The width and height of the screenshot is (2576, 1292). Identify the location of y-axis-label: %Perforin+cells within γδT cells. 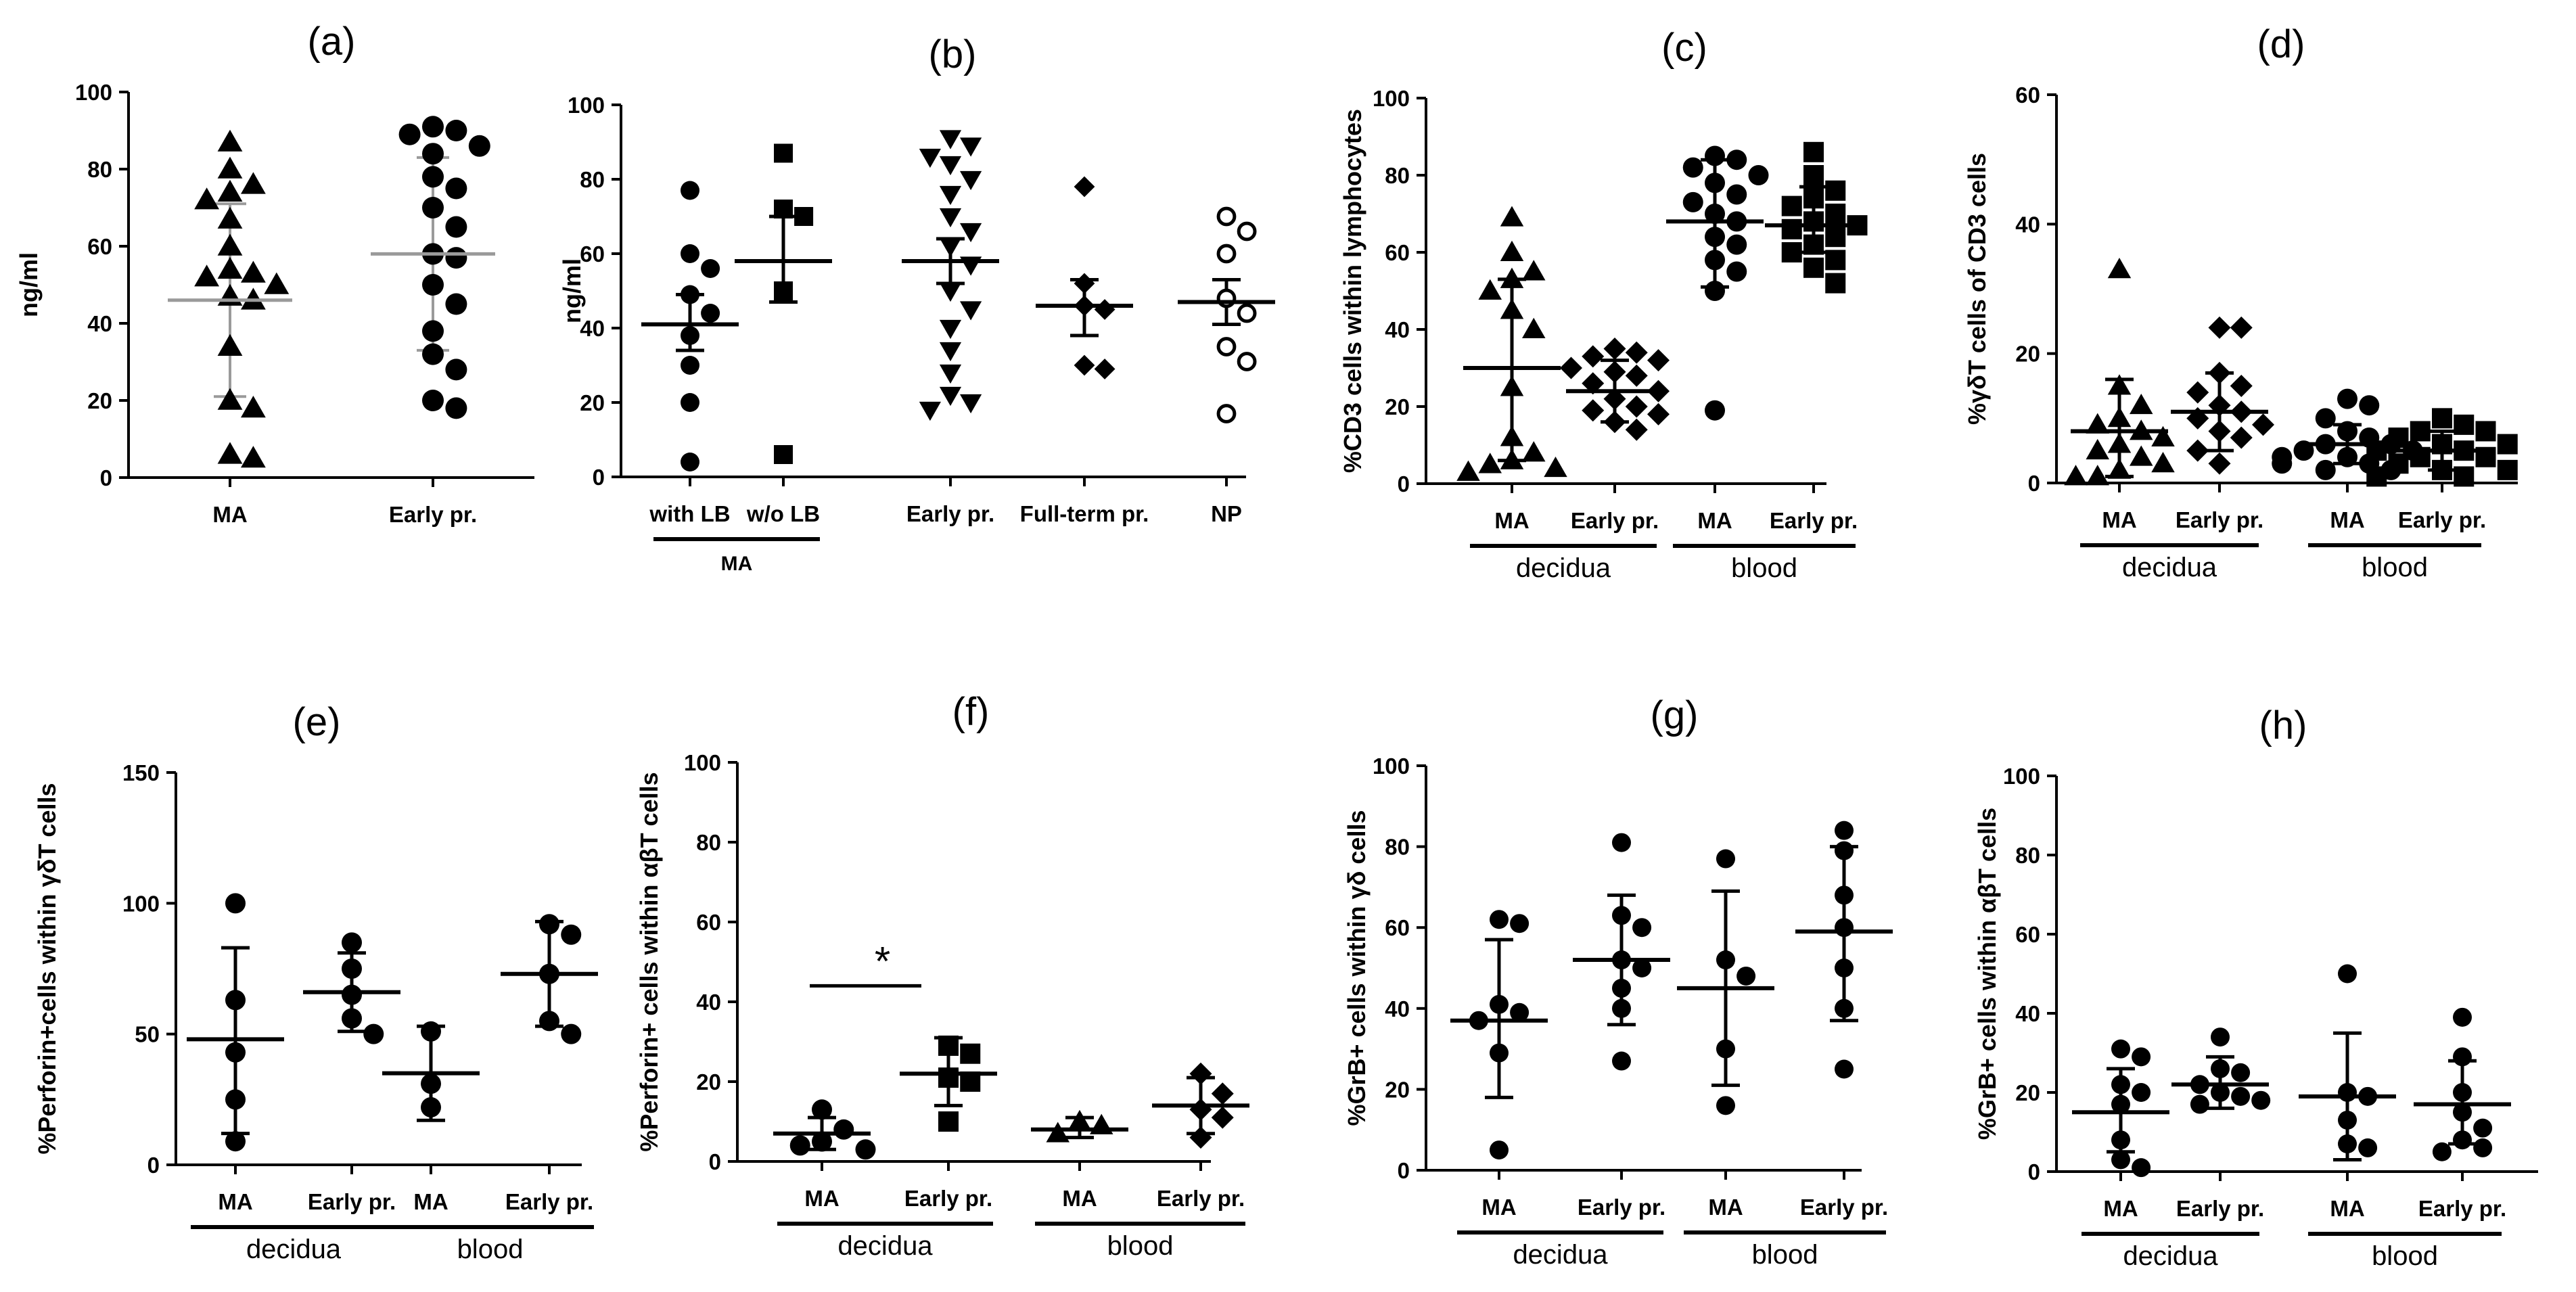
(47, 968).